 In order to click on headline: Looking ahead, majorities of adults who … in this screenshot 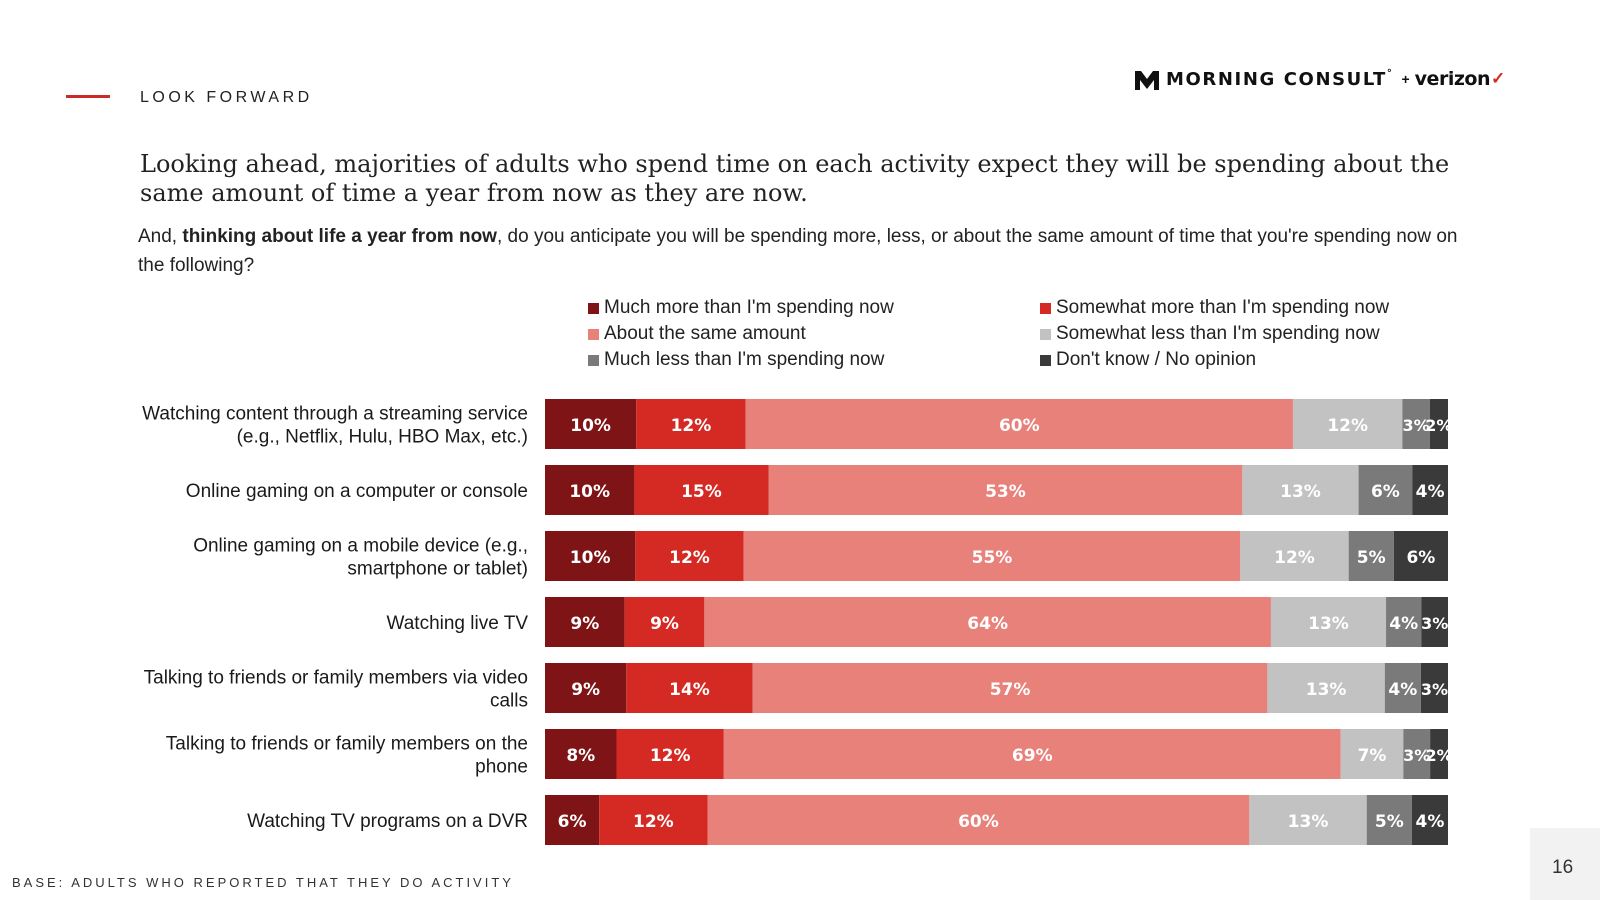, I will do `click(795, 178)`.